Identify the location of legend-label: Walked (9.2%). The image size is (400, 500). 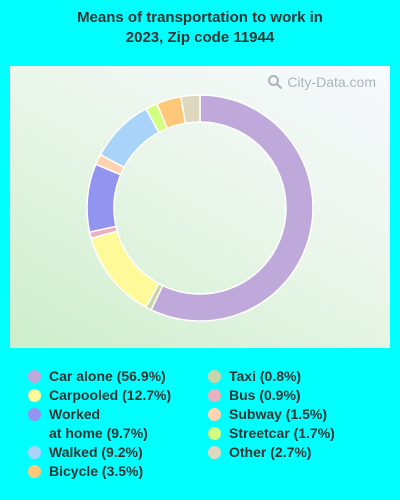
(96, 452).